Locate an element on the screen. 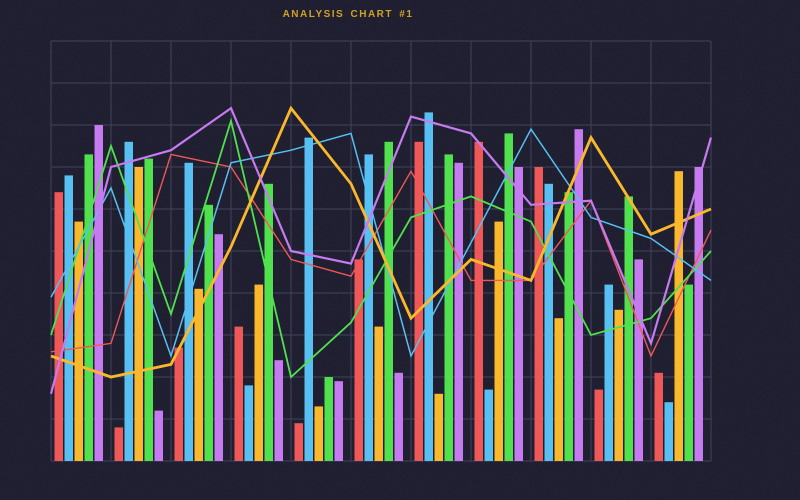 Image resolution: width=800 pixels, height=500 pixels. chart-title: ANALYSIS CHART #1 is located at coordinates (348, 14).